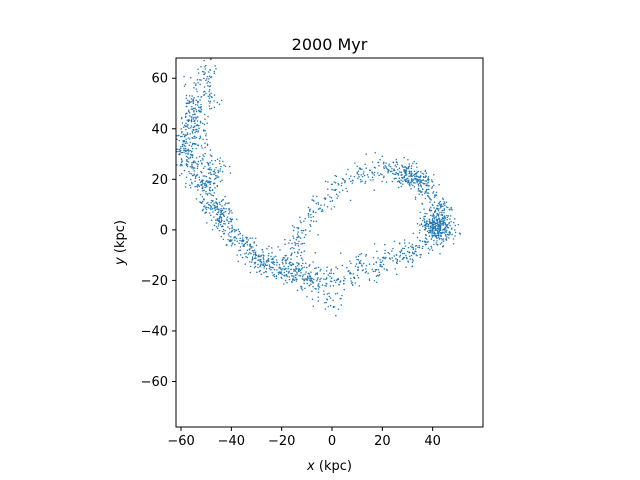 This screenshot has width=640, height=480. What do you see at coordinates (281, 441) in the screenshot?
I see `x-tick-label: −20` at bounding box center [281, 441].